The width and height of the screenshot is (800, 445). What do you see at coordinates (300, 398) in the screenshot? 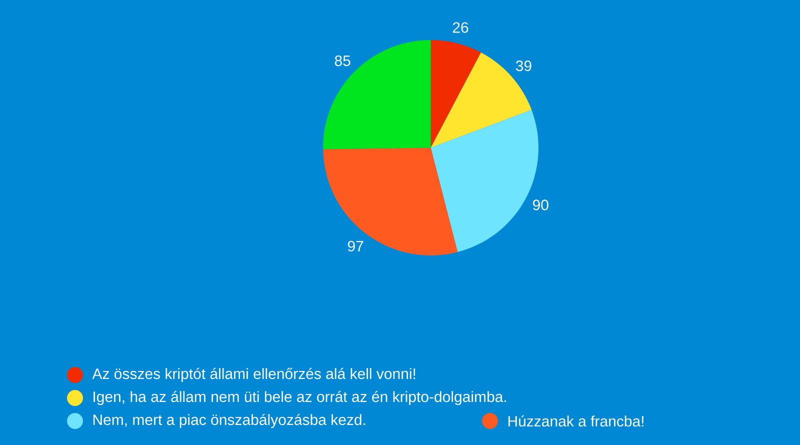
I see `legend-label: Igen, ha az állam nem üti bele az orrát az én kripto-dolgaimba.` at bounding box center [300, 398].